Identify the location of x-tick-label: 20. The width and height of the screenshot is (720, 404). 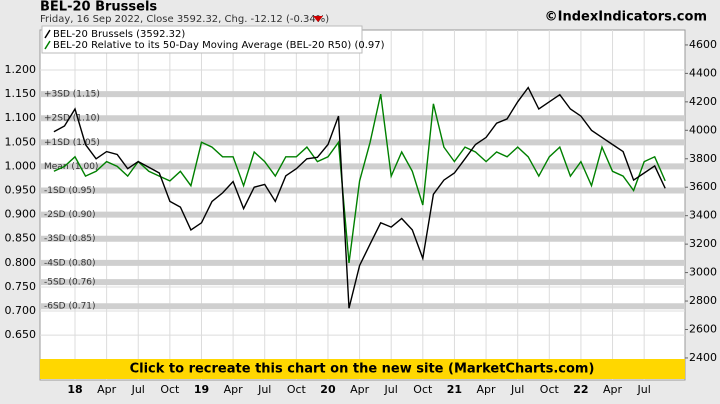
(328, 389).